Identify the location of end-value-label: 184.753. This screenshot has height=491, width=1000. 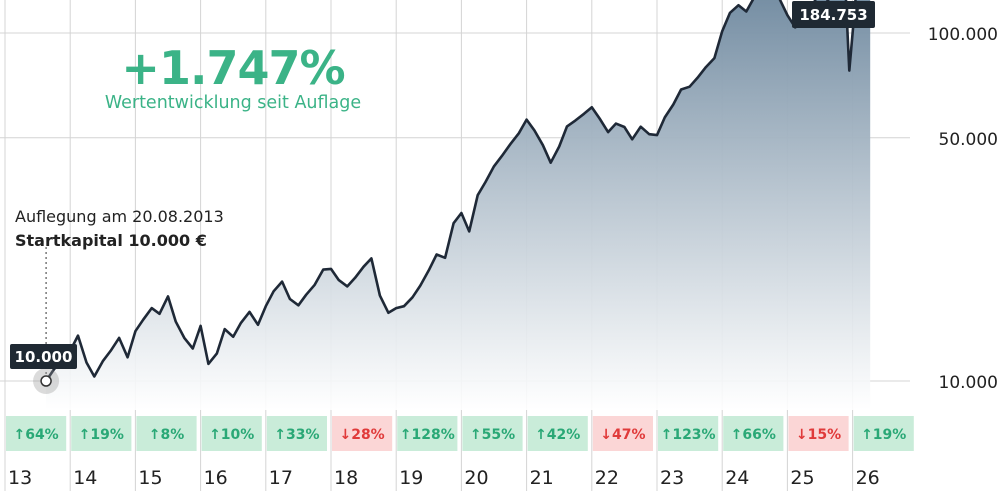
(833, 15).